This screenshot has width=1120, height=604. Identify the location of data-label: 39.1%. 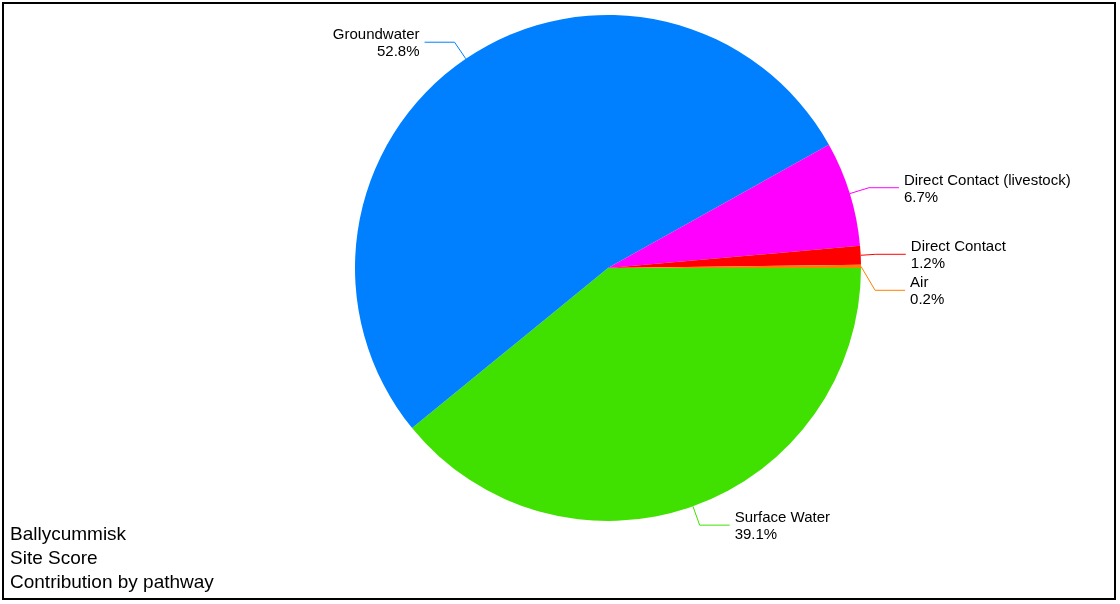
(756, 534).